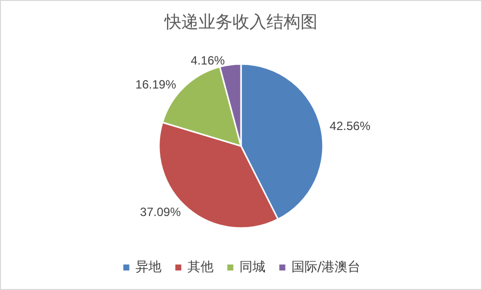 The image size is (482, 290). I want to click on data-label: 42.56%, so click(350, 126).